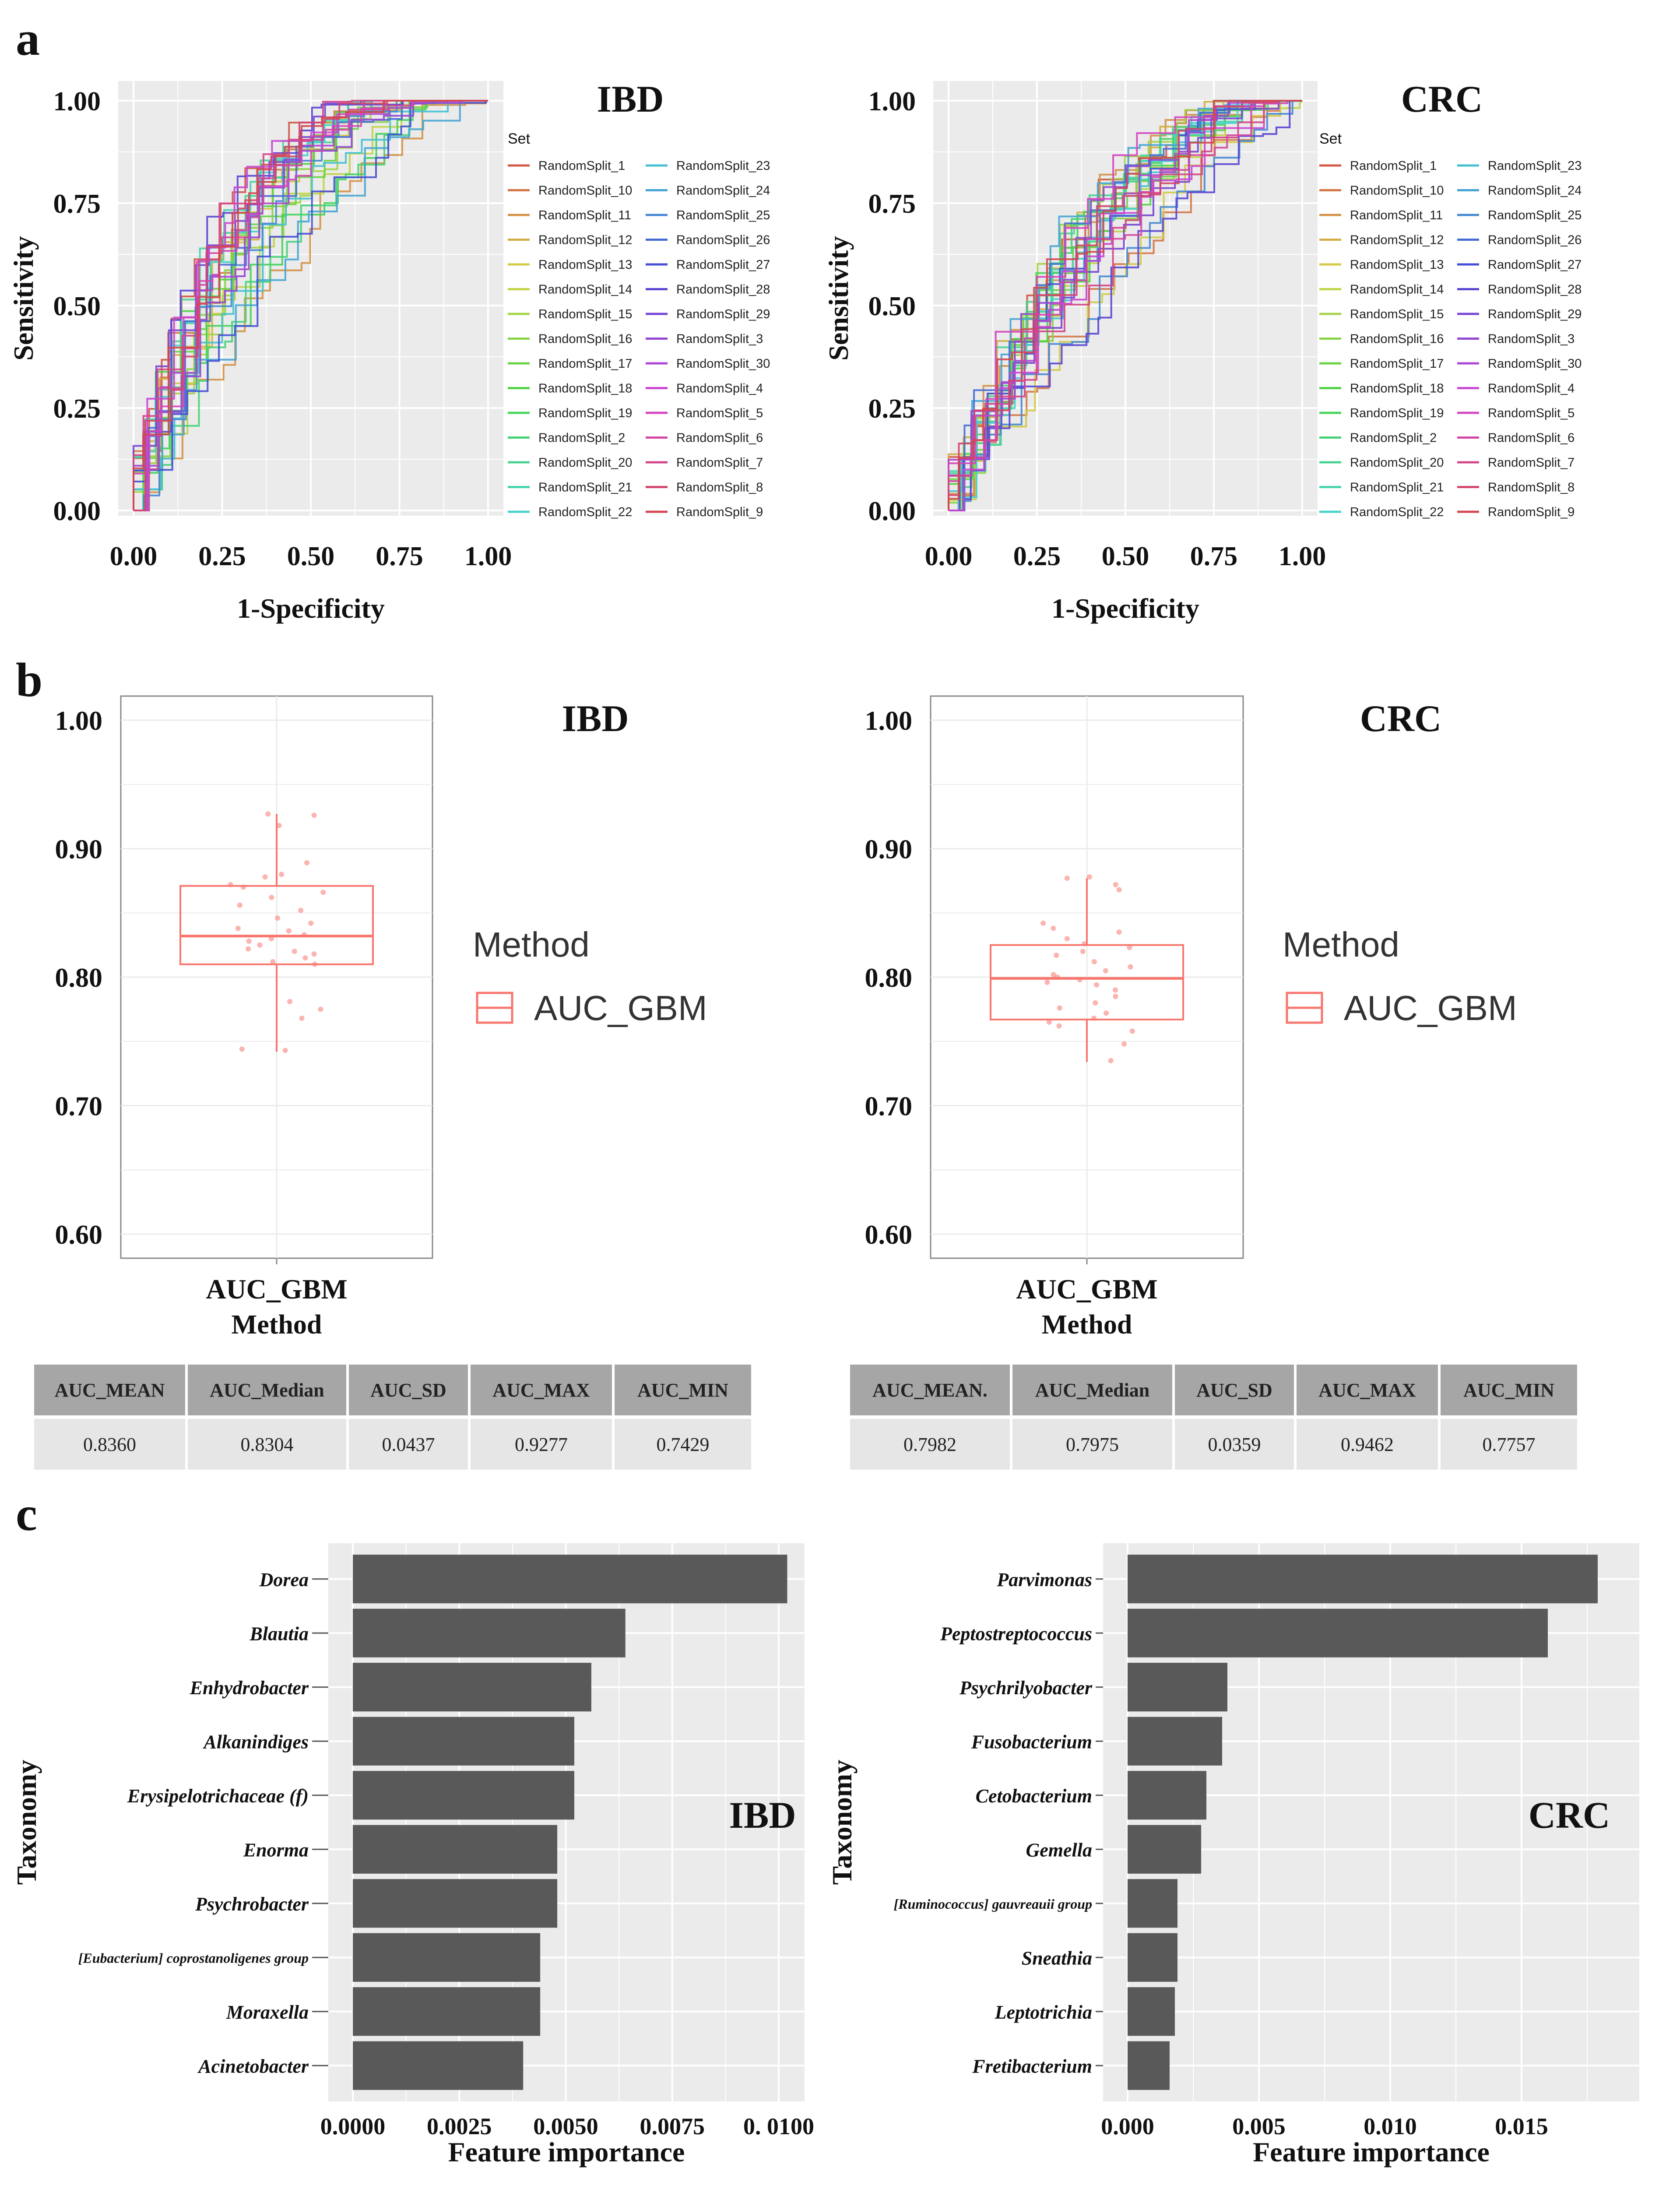 Image resolution: width=1680 pixels, height=2185 pixels. What do you see at coordinates (1535, 290) in the screenshot?
I see `legend-label: RandomSplit_28` at bounding box center [1535, 290].